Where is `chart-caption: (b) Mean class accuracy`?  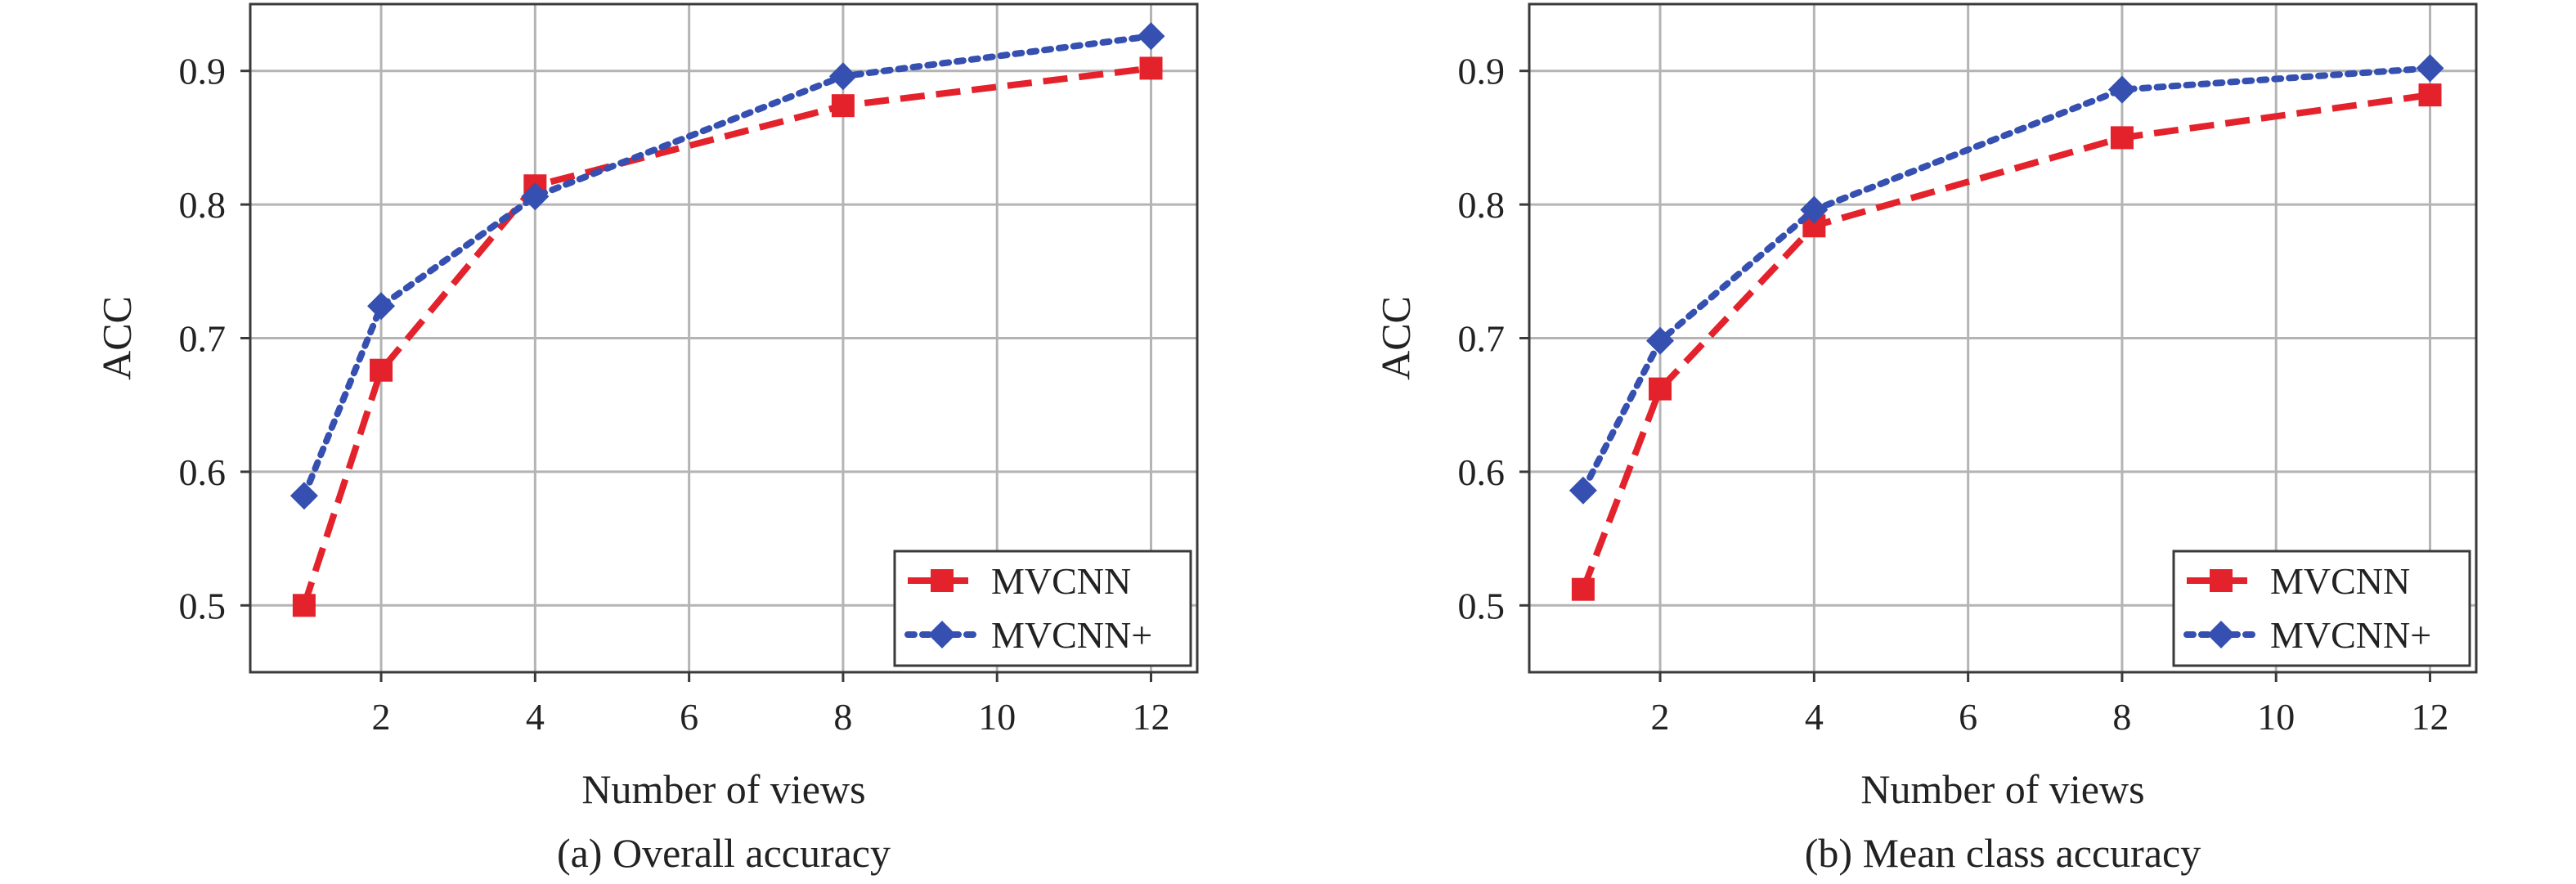 chart-caption: (b) Mean class accuracy is located at coordinates (2003, 853).